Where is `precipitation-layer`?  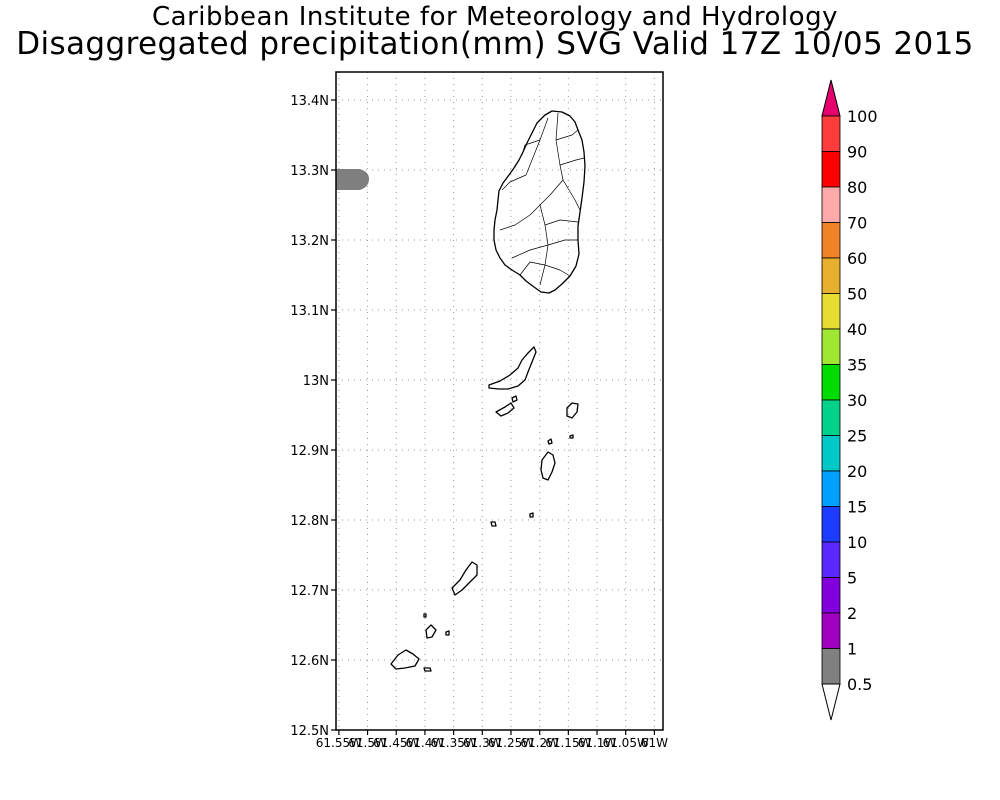
precipitation-layer is located at coordinates (352, 179).